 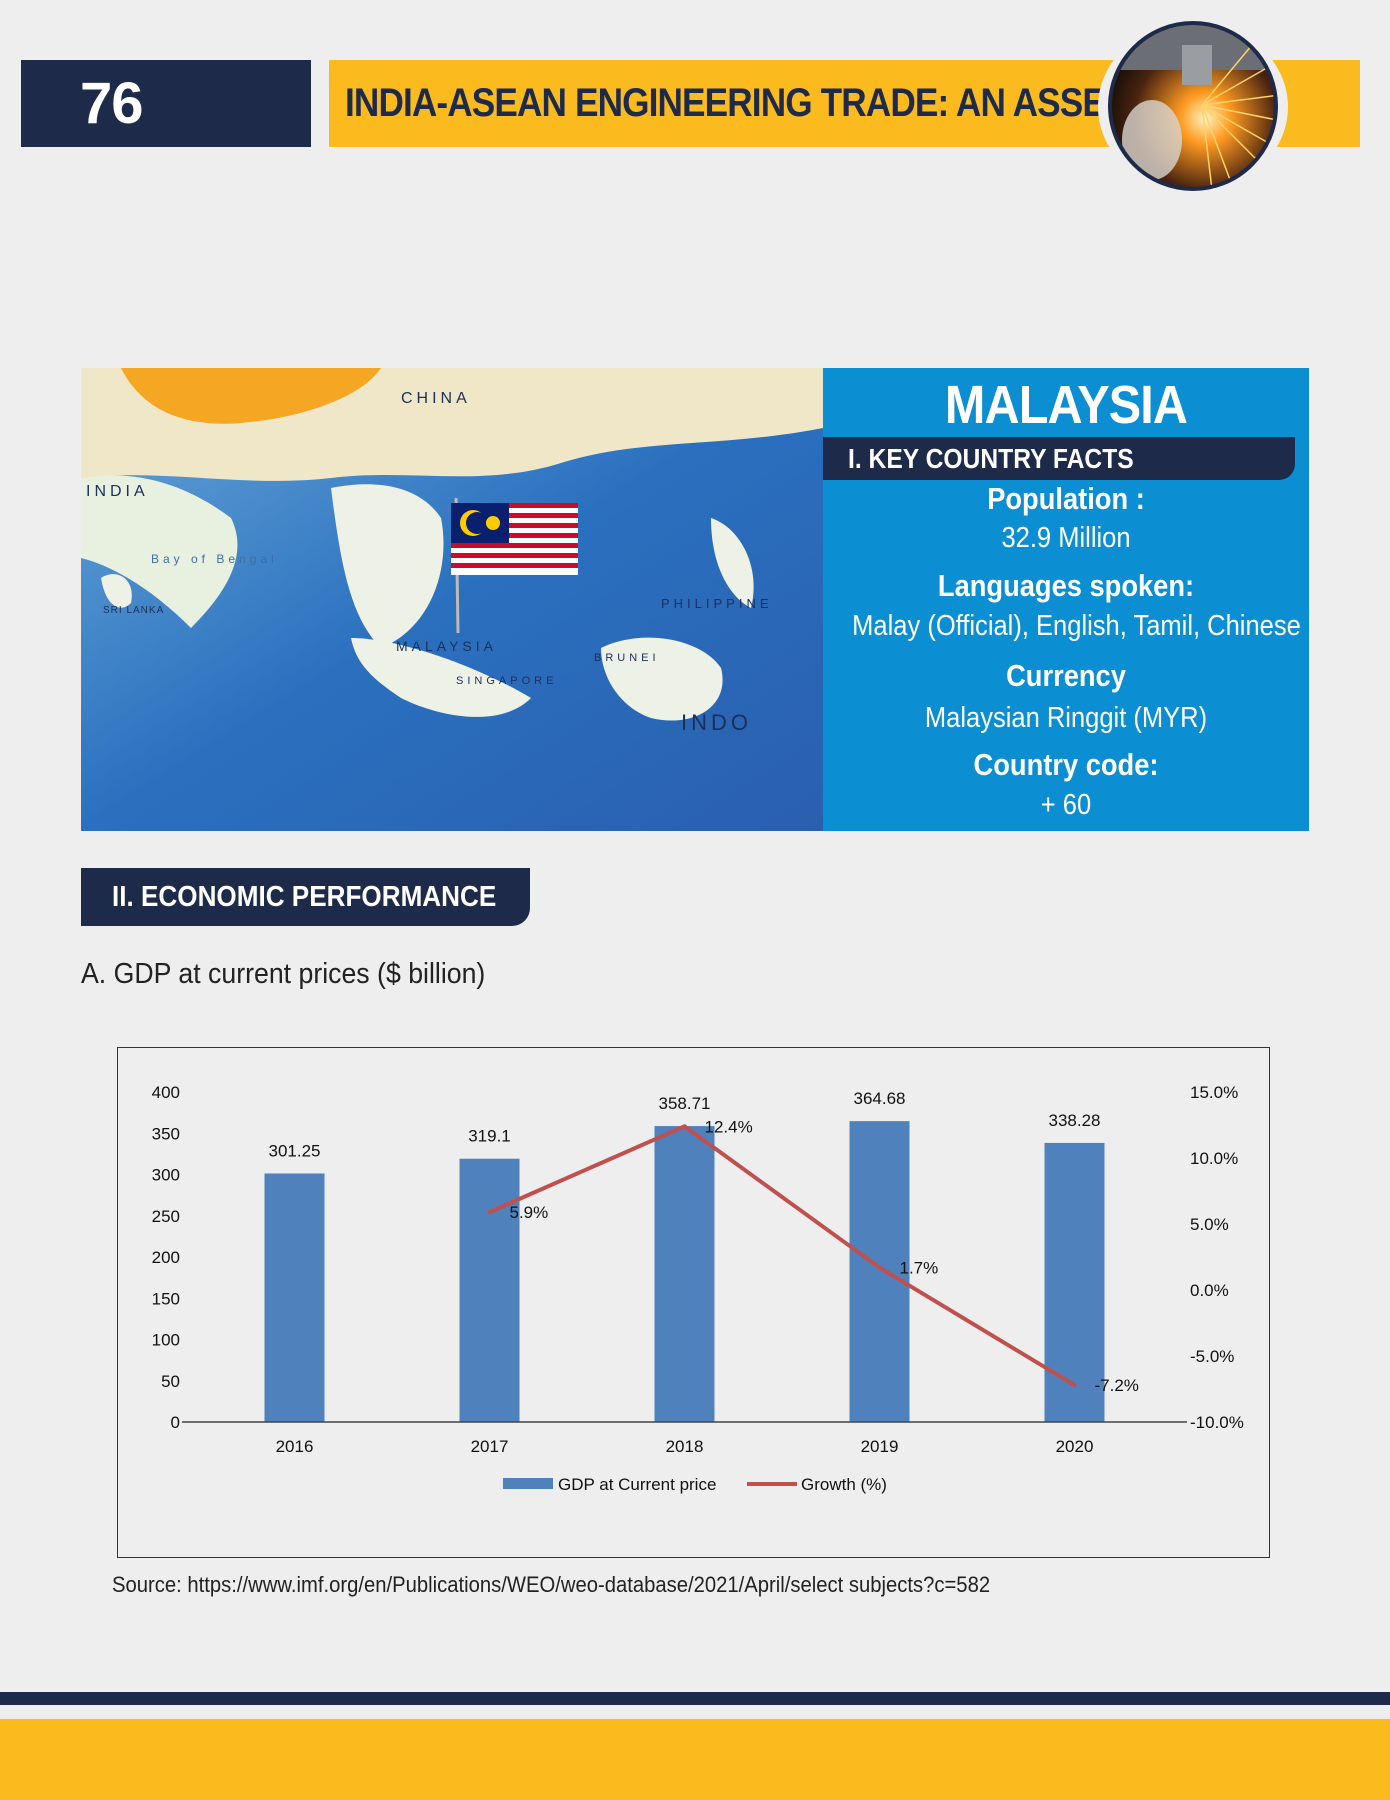 I want to click on fact-value-currency: Malaysian Ringgit (MYR), so click(x=1066, y=718).